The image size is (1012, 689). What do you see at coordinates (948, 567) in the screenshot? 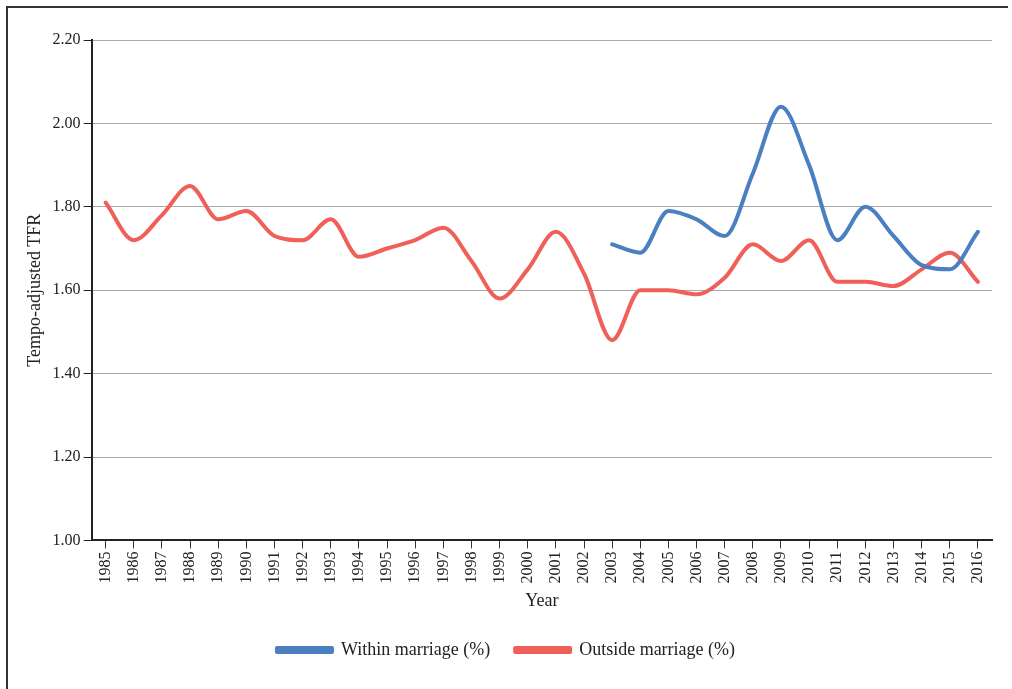
I see `x-tick-label: 2015` at bounding box center [948, 567].